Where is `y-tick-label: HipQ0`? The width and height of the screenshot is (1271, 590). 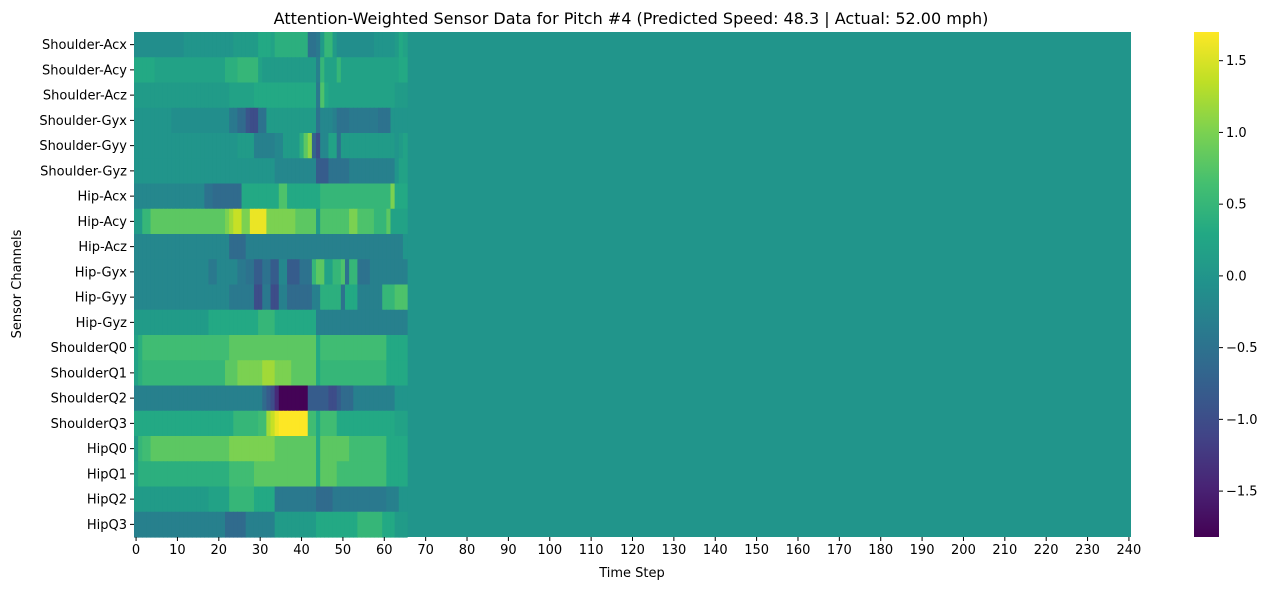 y-tick-label: HipQ0 is located at coordinates (107, 449).